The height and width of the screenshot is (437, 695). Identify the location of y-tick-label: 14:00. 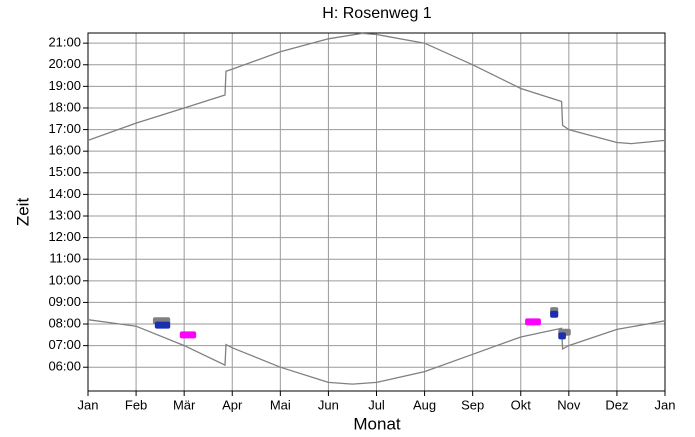
(64, 193).